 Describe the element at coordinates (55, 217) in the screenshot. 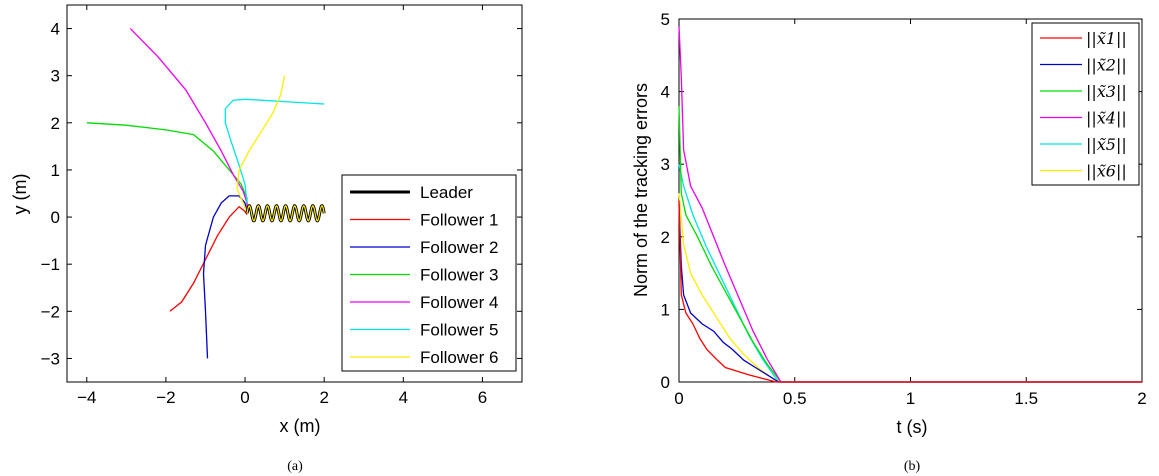

I see `chart-a-ytick-label: 0` at that location.